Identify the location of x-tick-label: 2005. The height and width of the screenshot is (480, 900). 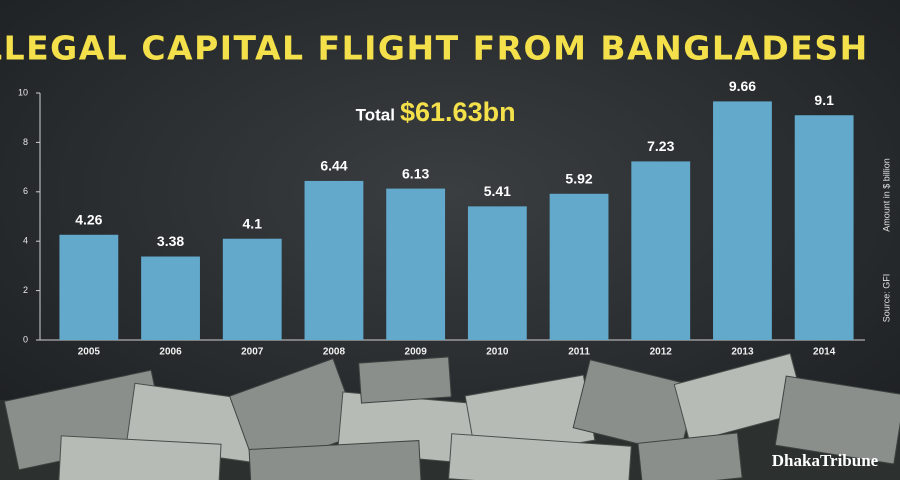
(89, 352).